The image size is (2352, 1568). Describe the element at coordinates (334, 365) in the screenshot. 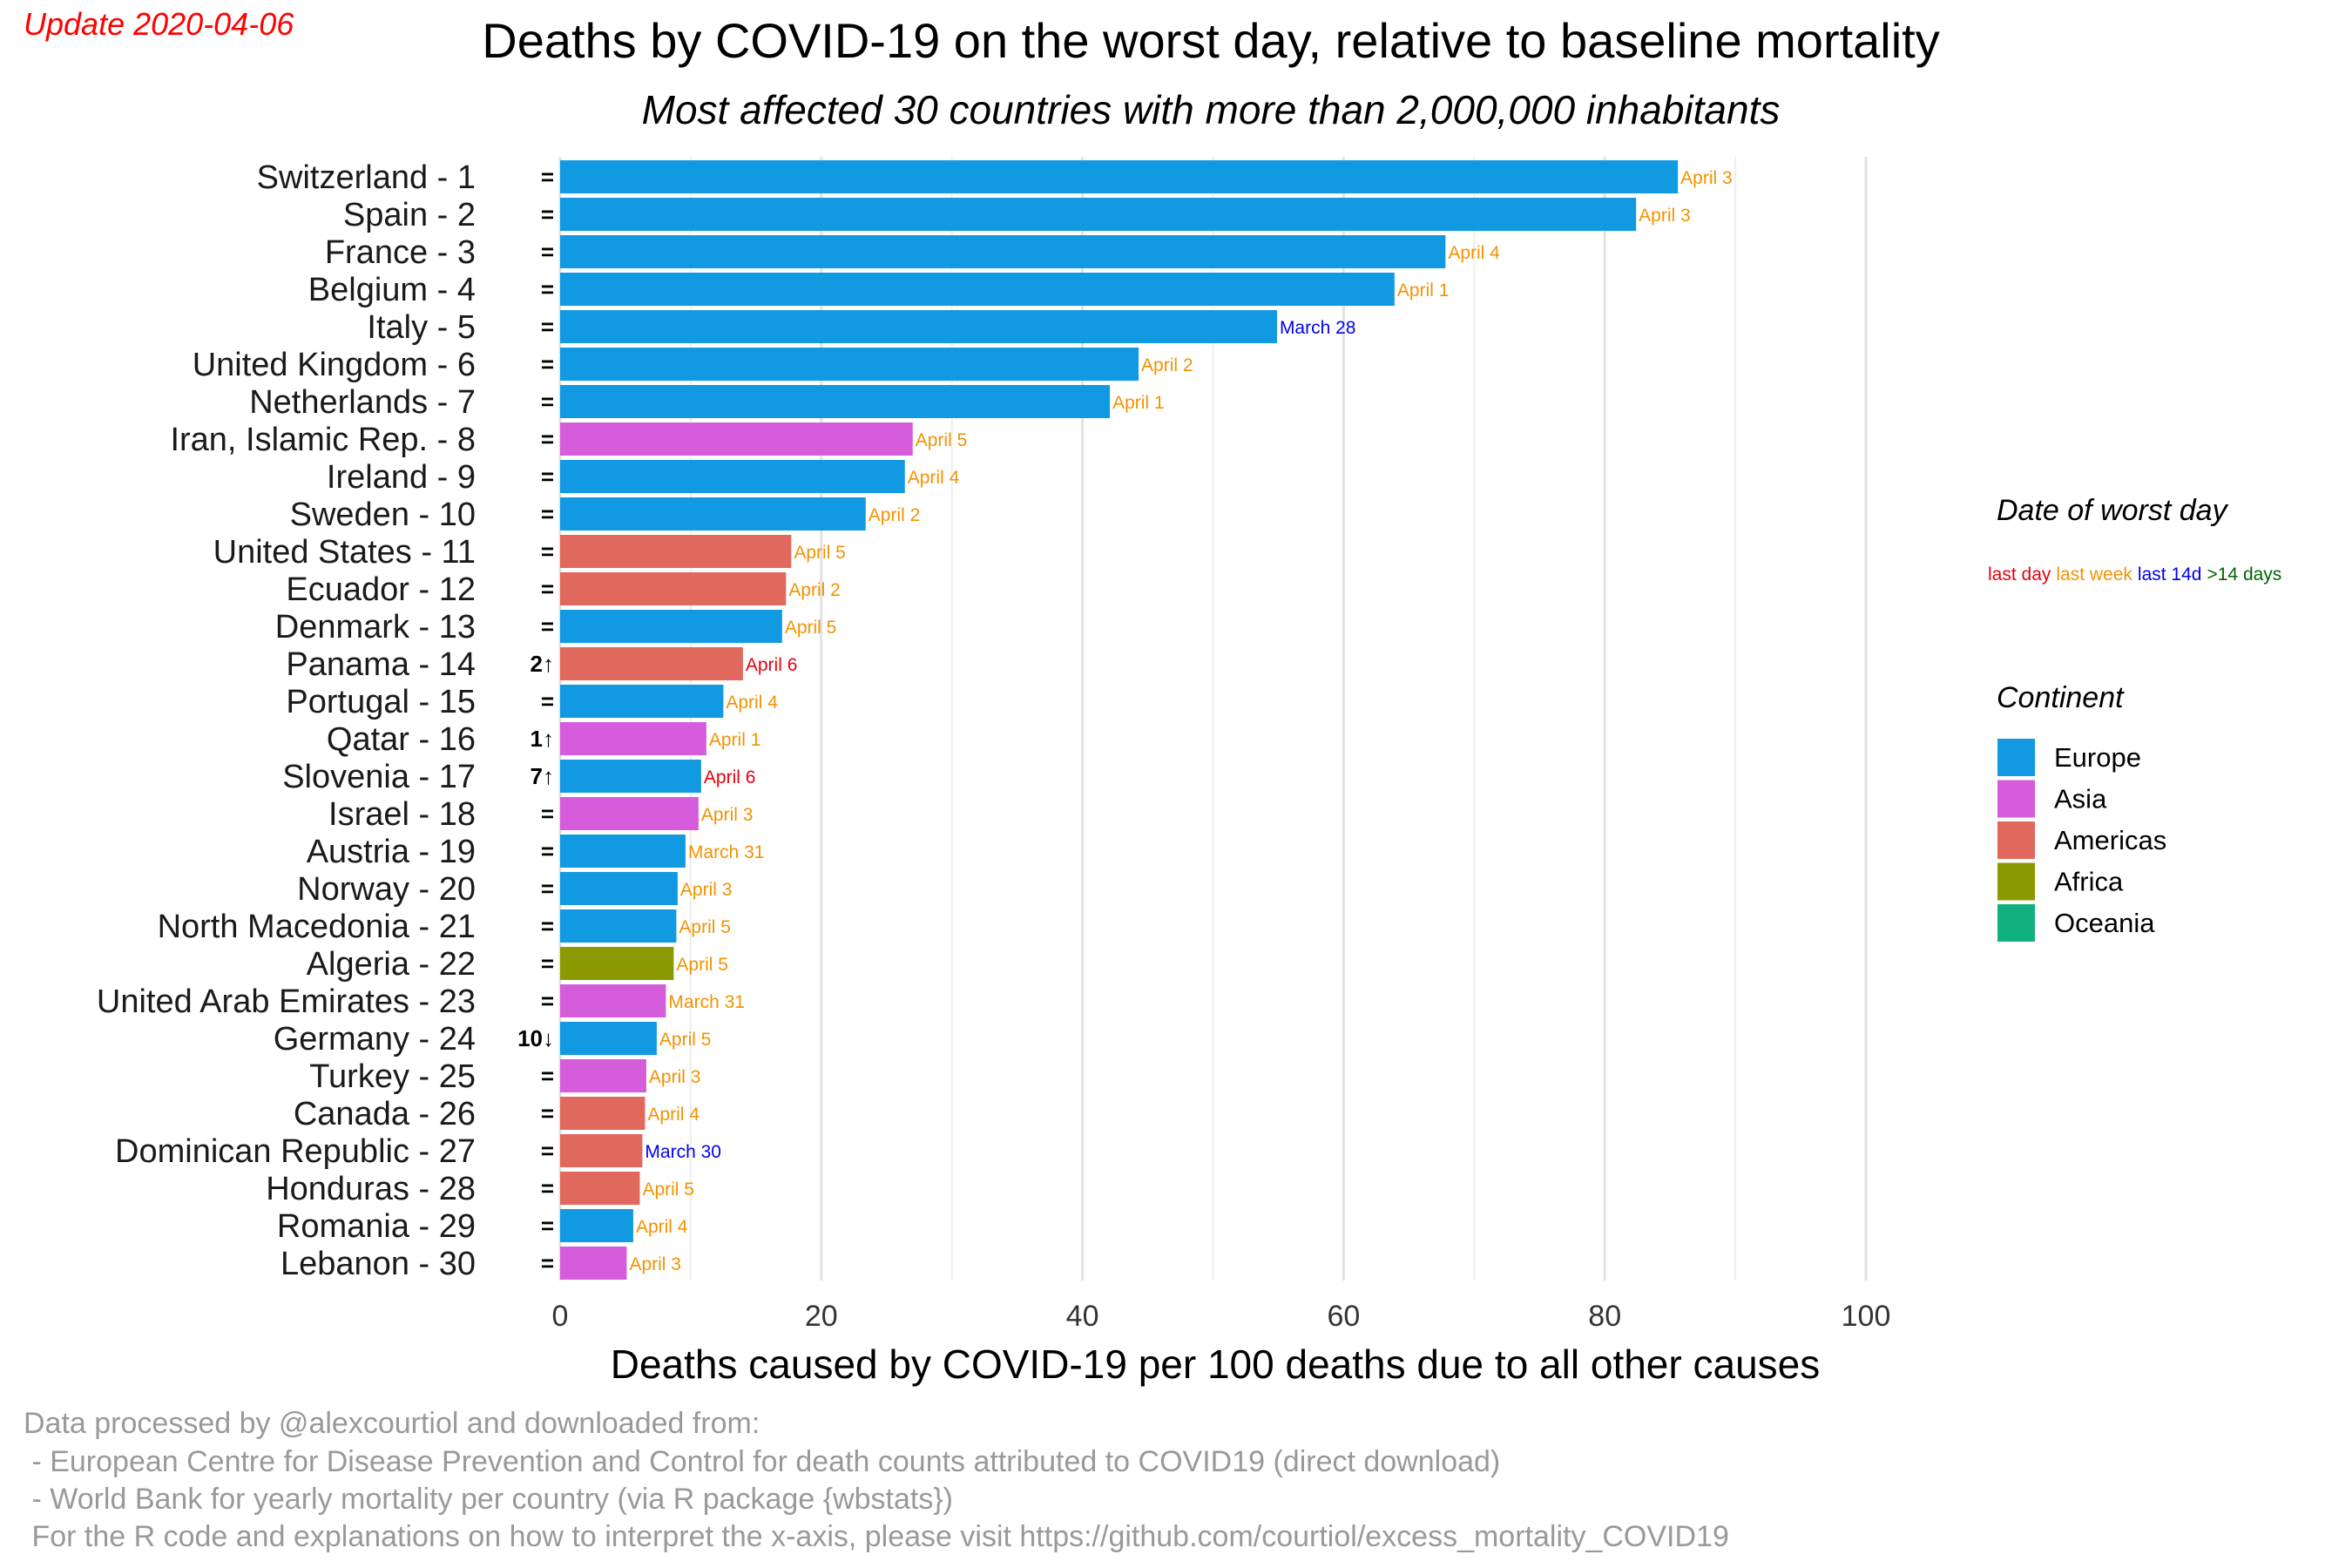

I see `country-label: United Kingdom - 6` at that location.